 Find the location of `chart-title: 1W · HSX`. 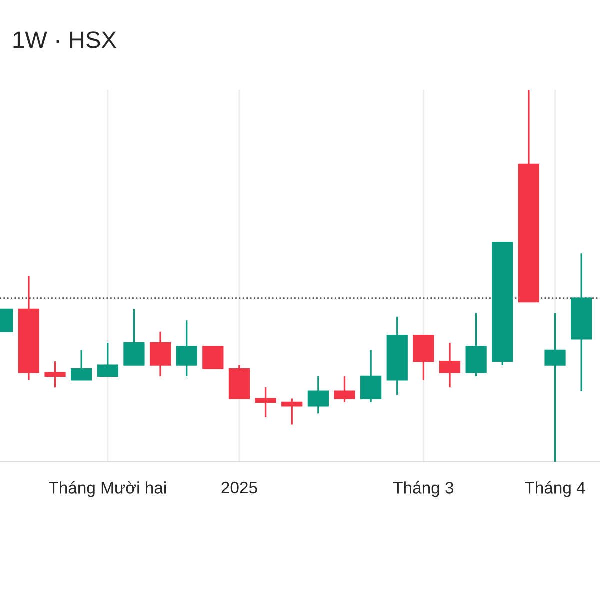

chart-title: 1W · HSX is located at coordinates (65, 40).